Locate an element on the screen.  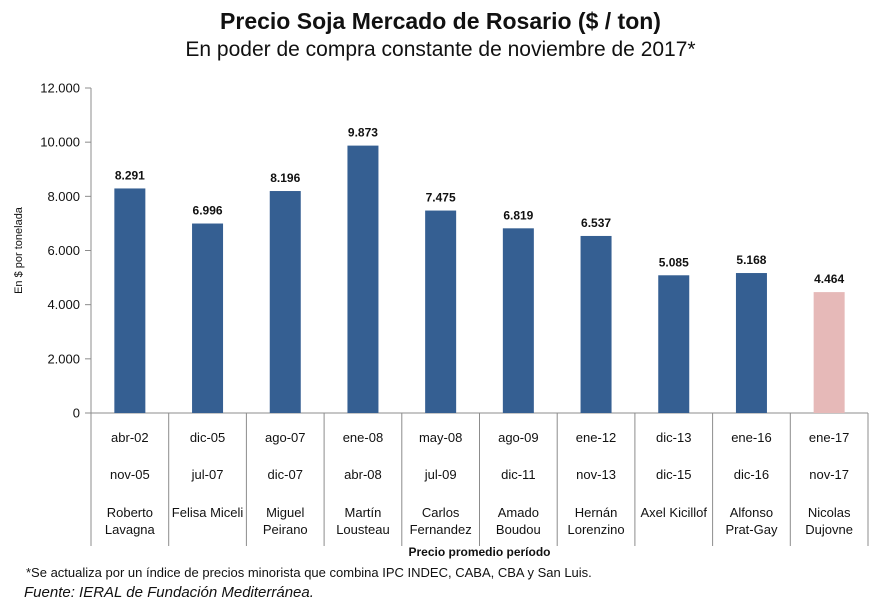
y-tick-label: 4.000 is located at coordinates (63, 304).